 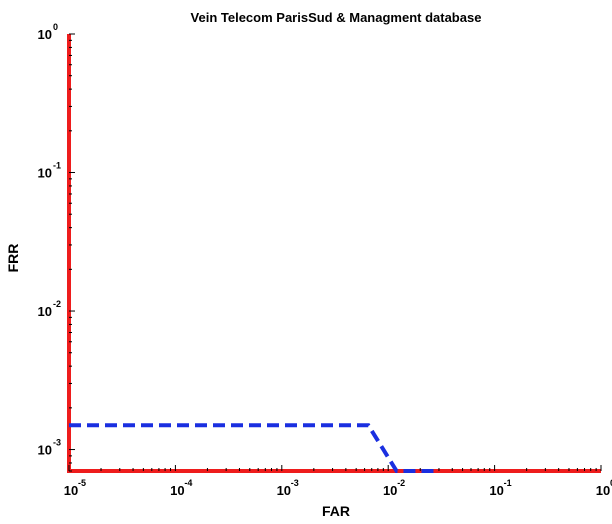 I want to click on y-tick-label-exponent: -2, so click(x=57, y=304).